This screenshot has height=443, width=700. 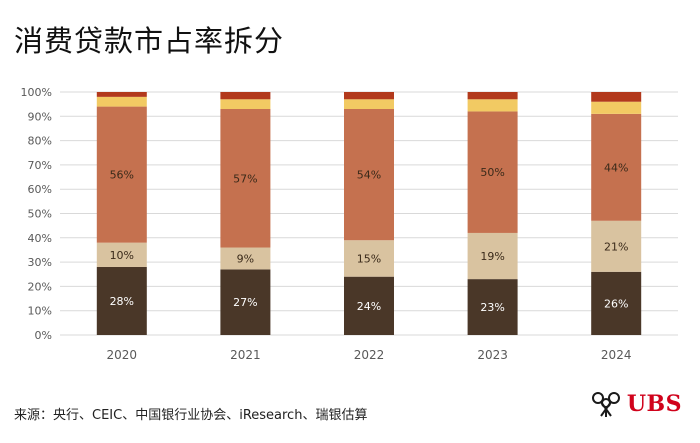 I want to click on x-tick-label: 2022, so click(x=369, y=355).